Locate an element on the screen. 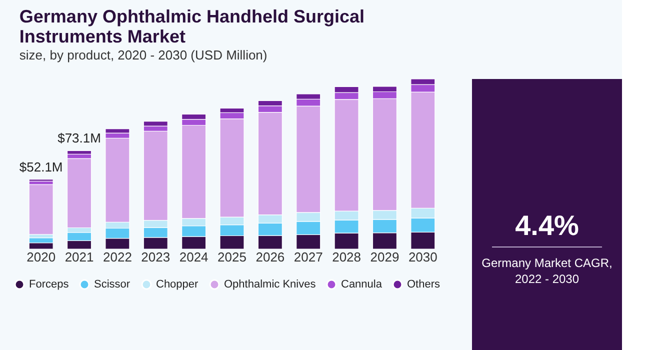 The height and width of the screenshot is (350, 670). x-tick-label: 2021 is located at coordinates (79, 257).